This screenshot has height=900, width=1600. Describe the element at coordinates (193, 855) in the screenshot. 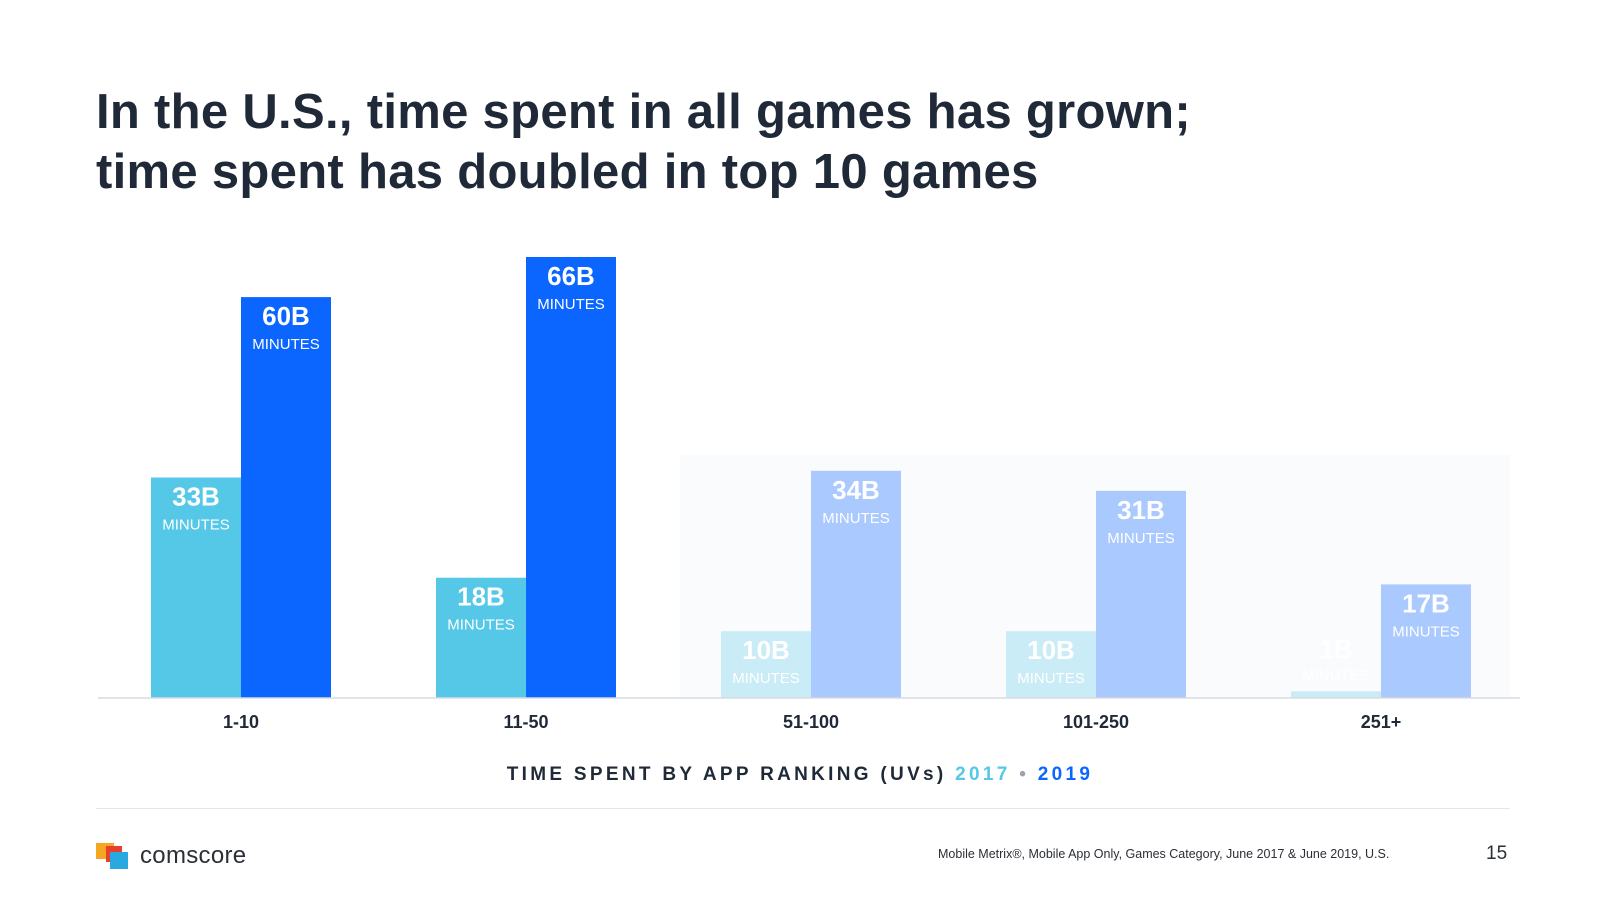

I see `comscore-logo-text: comscore` at that location.